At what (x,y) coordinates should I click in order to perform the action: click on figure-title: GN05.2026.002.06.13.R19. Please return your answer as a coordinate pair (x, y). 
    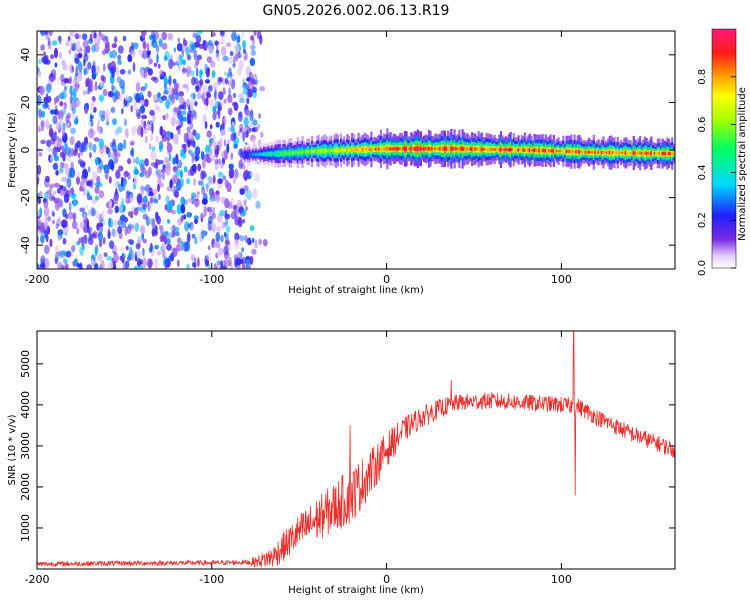
    Looking at the image, I should click on (356, 11).